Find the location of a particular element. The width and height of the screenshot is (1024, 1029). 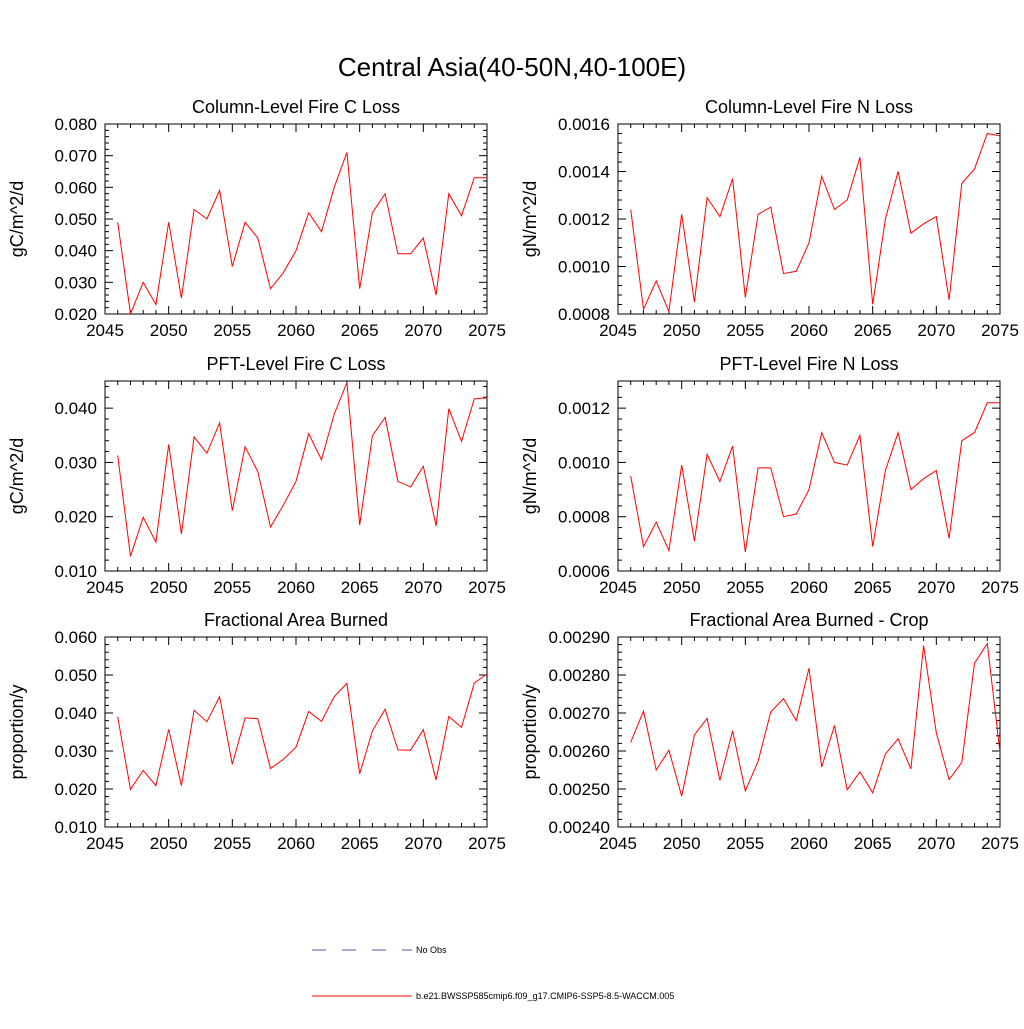

chart-title: Column-Level Fire N Loss is located at coordinates (809, 107).